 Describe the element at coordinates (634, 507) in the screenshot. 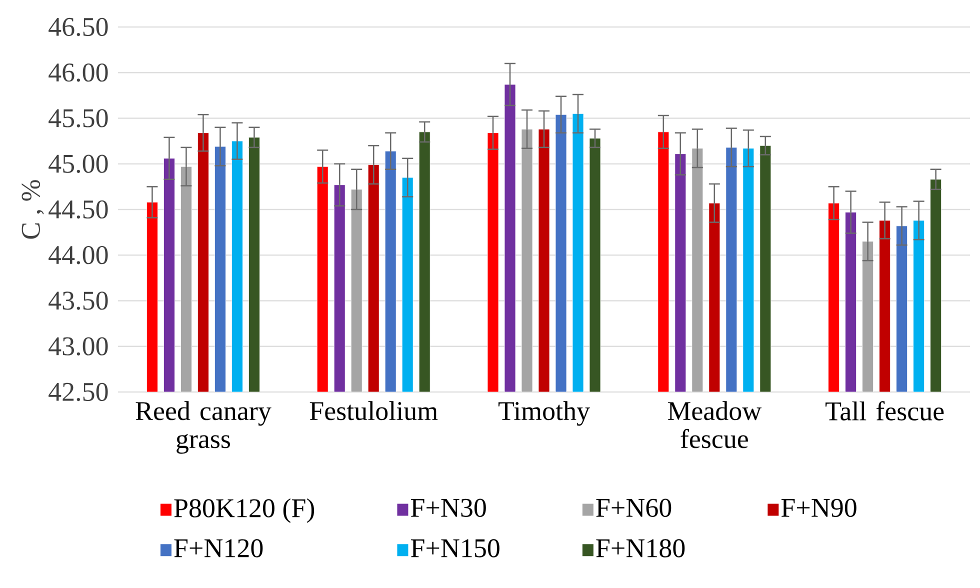

I see `legend-label: F+N60` at that location.